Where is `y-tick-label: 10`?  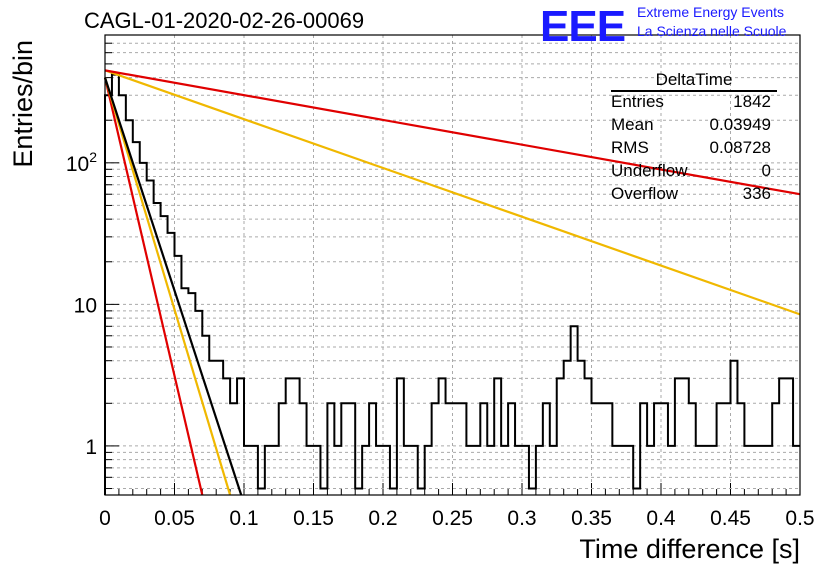 y-tick-label: 10 is located at coordinates (85, 305).